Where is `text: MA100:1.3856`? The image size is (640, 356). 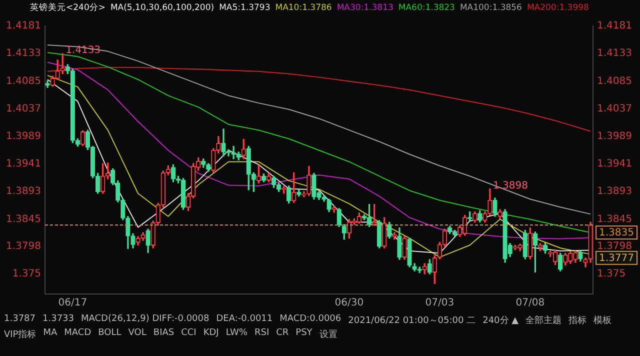
text: MA100:1.3856 is located at coordinates (491, 8).